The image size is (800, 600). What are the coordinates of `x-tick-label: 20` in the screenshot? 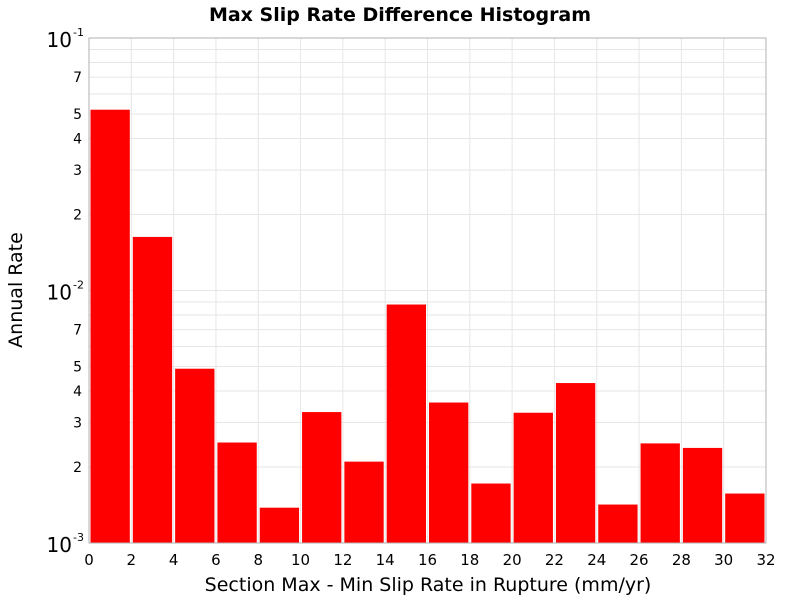 It's located at (512, 560).